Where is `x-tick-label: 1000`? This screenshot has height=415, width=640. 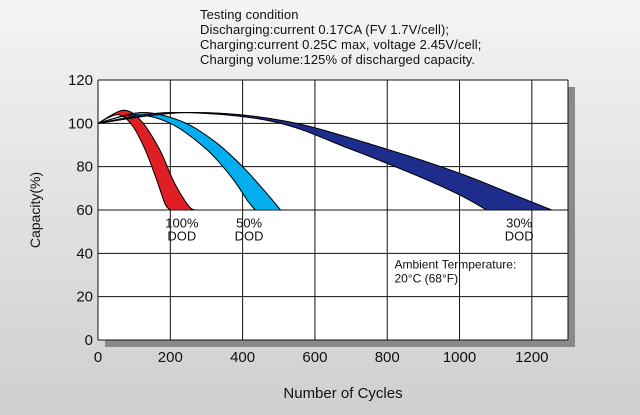
x-tick-label: 1000 is located at coordinates (459, 357).